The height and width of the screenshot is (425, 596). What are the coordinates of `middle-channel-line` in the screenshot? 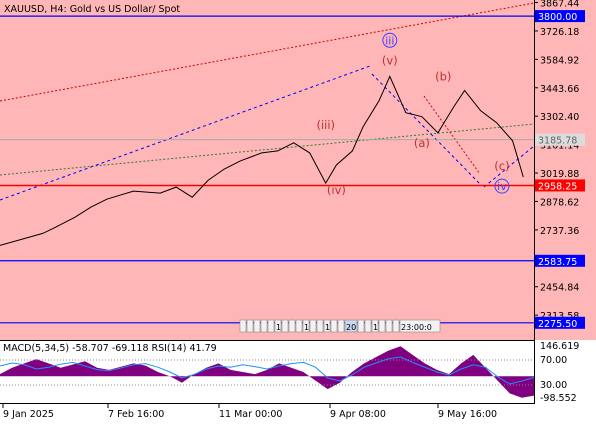 It's located at (267, 149).